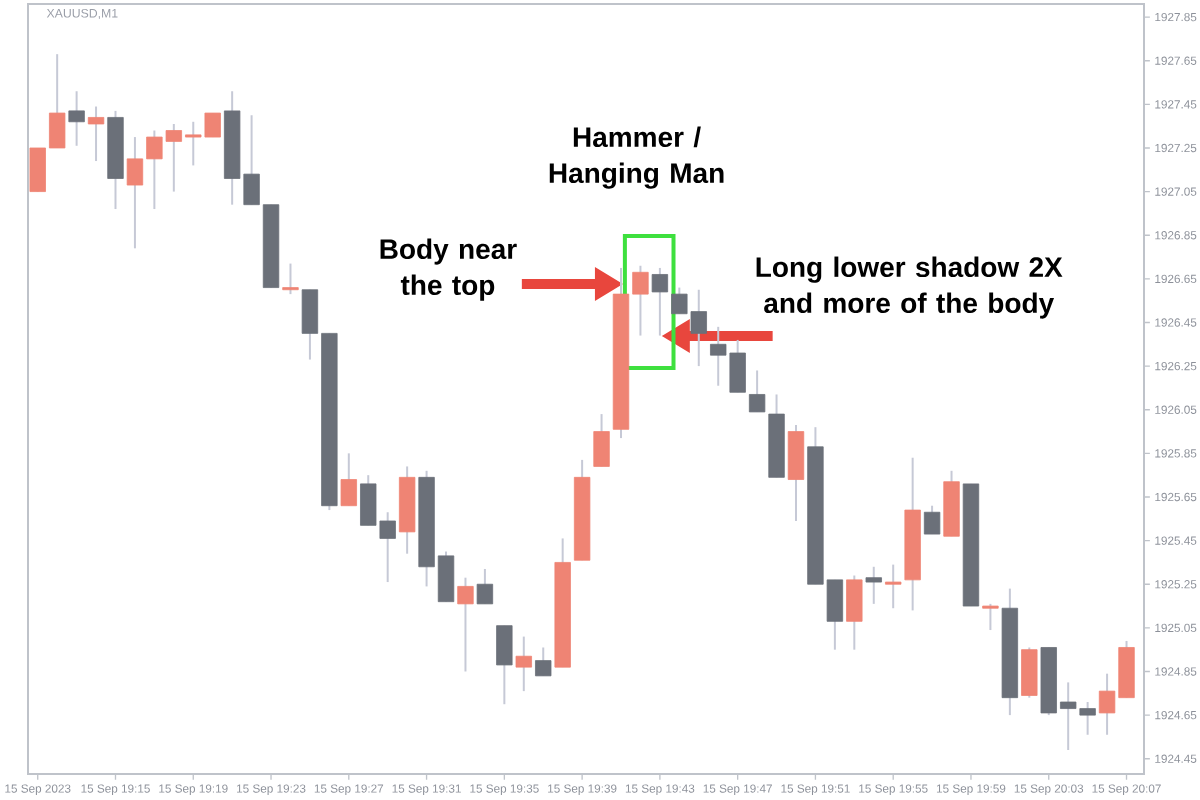  Describe the element at coordinates (448, 269) in the screenshot. I see `annotation: Body near the top` at that location.